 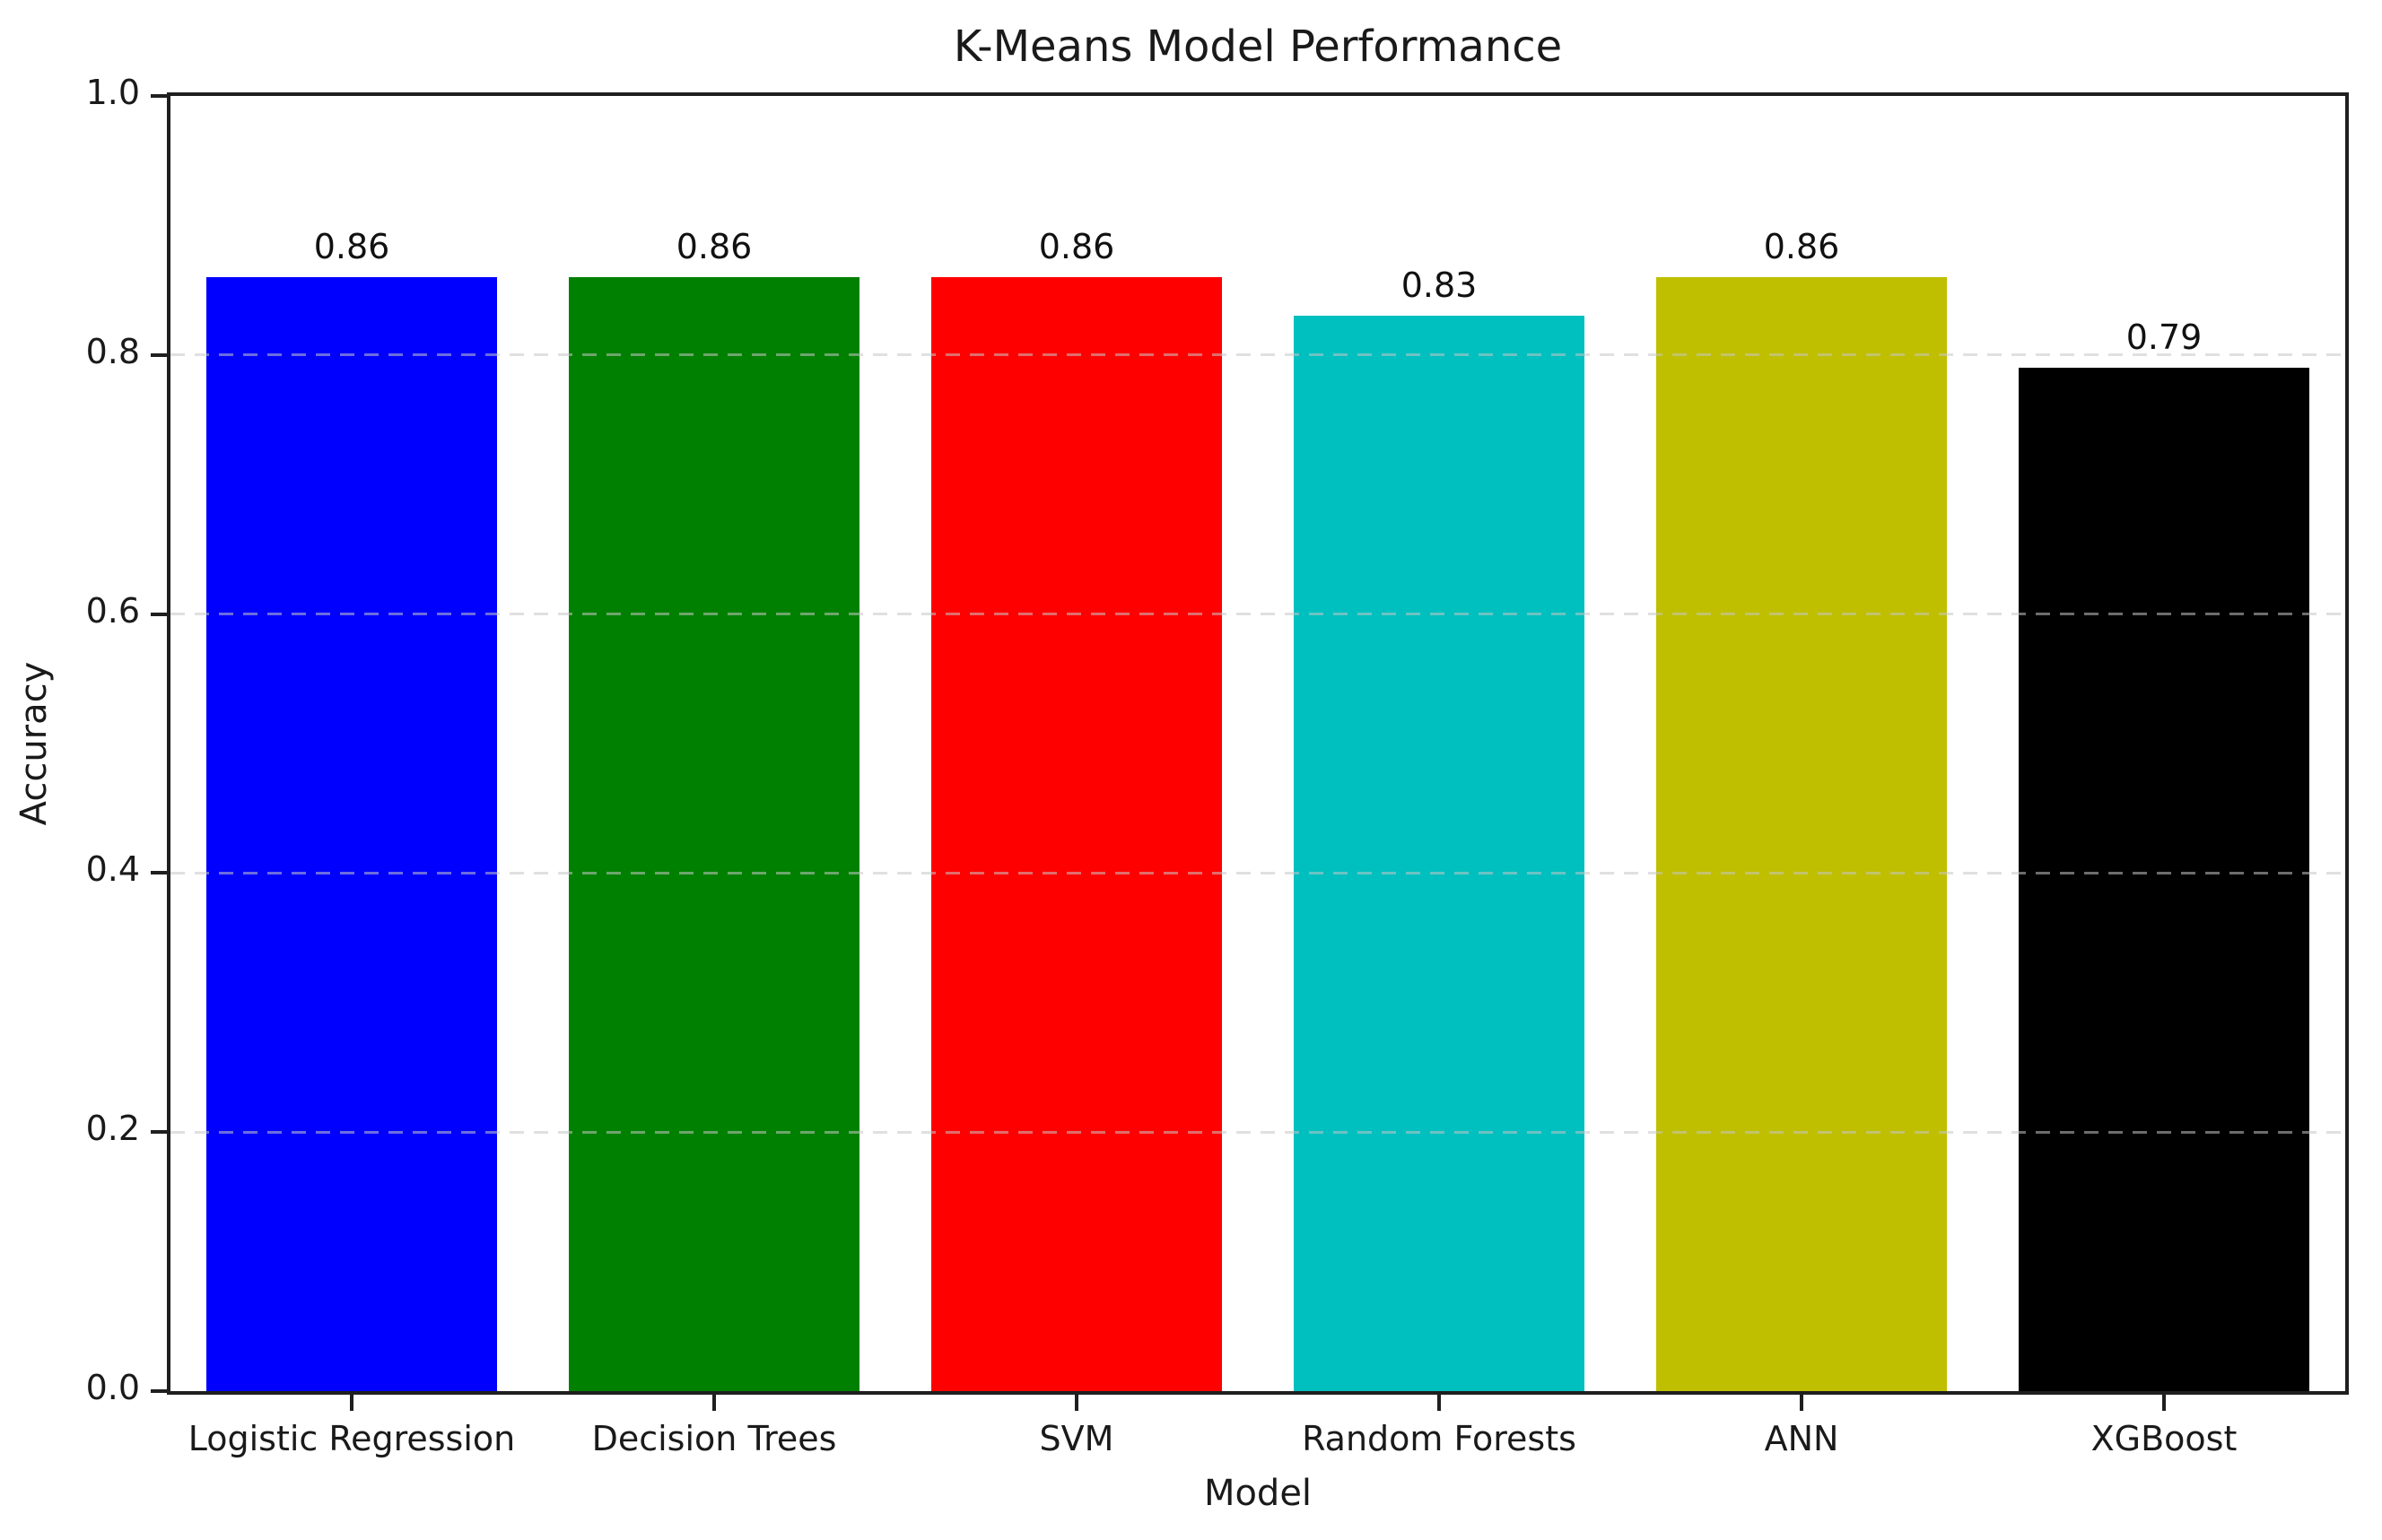 What do you see at coordinates (112, 92) in the screenshot?
I see `y-tick-label: 1.0` at bounding box center [112, 92].